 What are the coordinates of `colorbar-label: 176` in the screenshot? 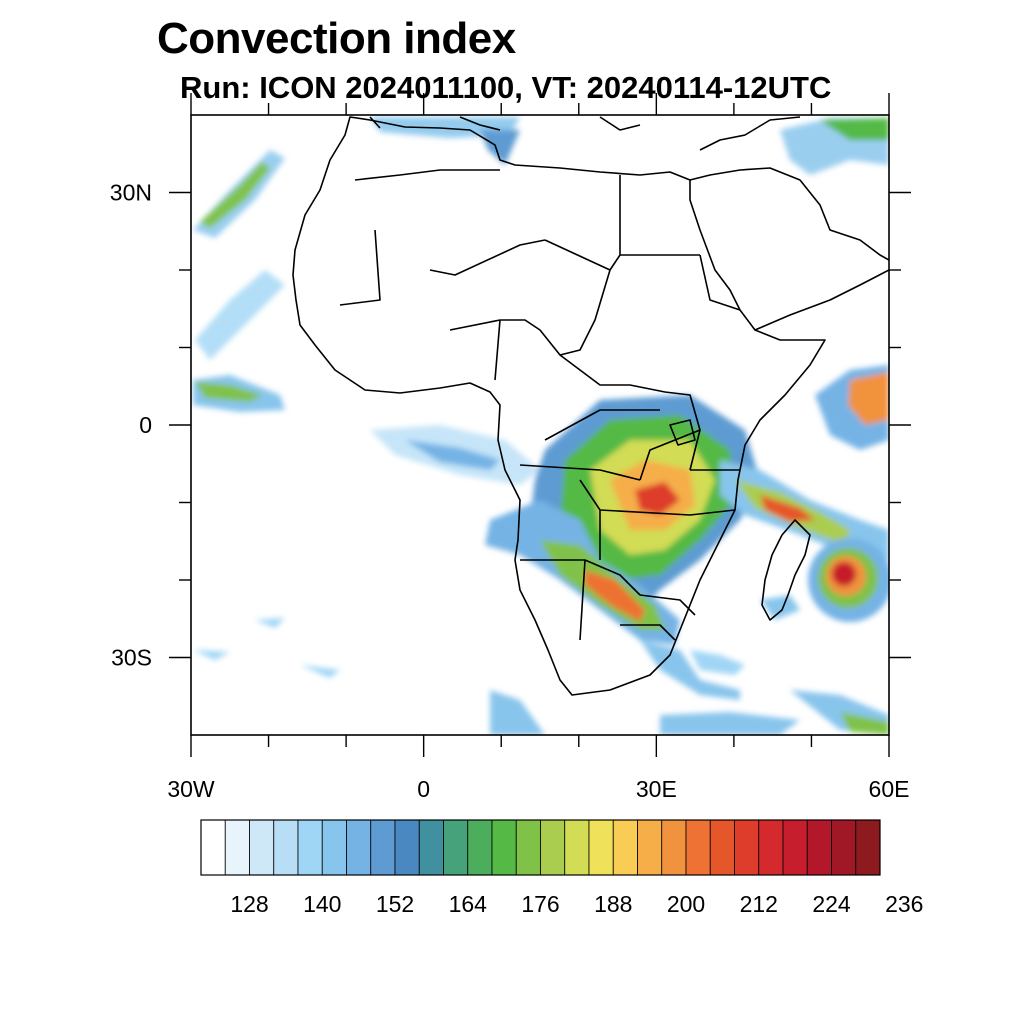 It's located at (540, 904).